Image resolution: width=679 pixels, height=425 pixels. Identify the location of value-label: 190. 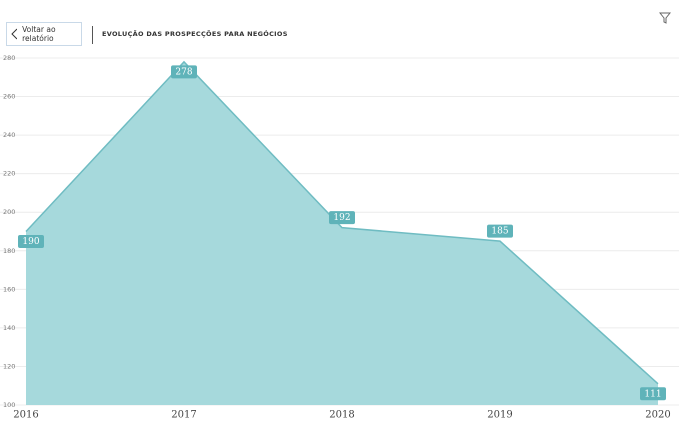
(31, 241).